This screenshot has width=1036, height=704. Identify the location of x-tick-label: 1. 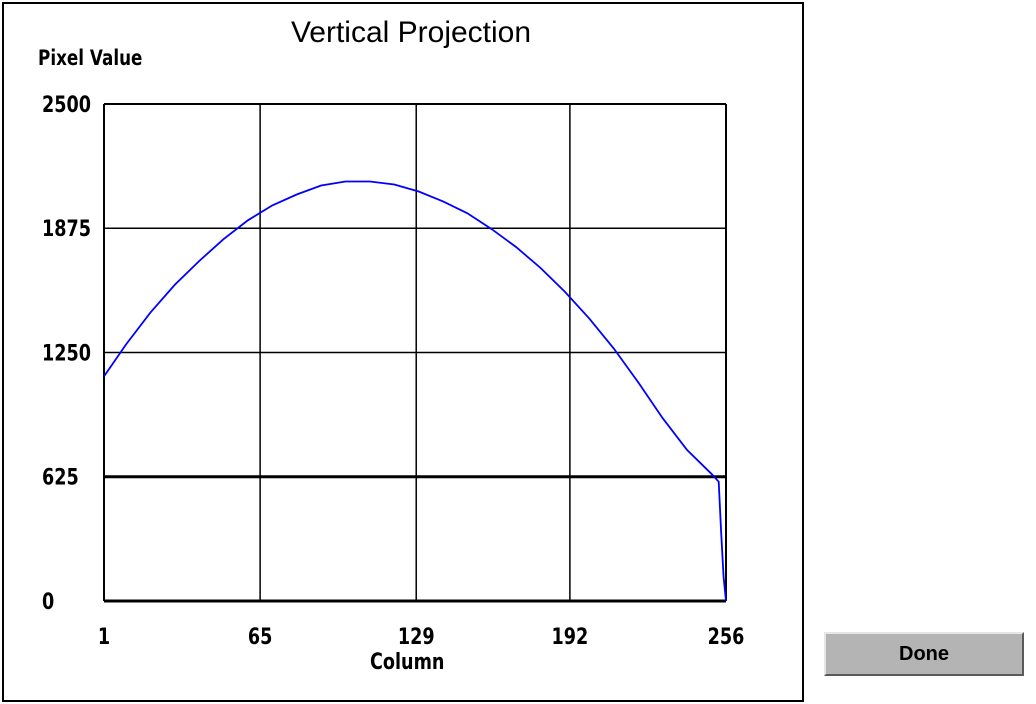
(104, 636).